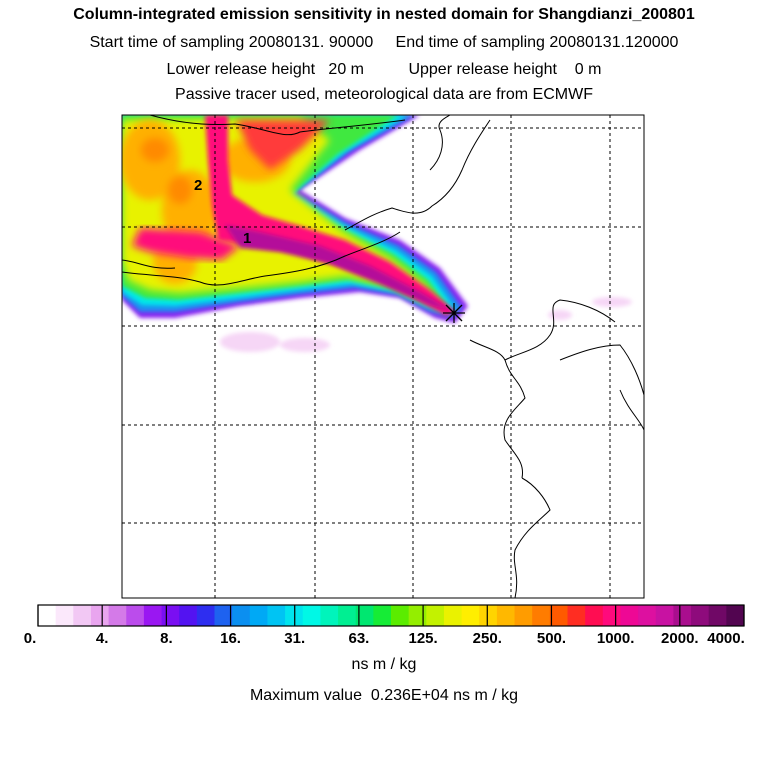  What do you see at coordinates (295, 638) in the screenshot?
I see `colorbar-tick-label: 31.` at bounding box center [295, 638].